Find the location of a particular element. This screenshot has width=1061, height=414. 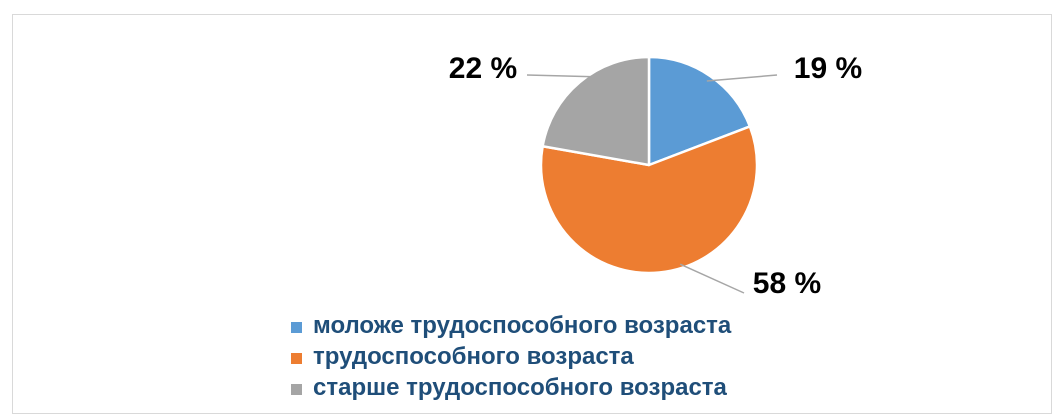

legend-label: старше трудоспособного возраста is located at coordinates (520, 387).